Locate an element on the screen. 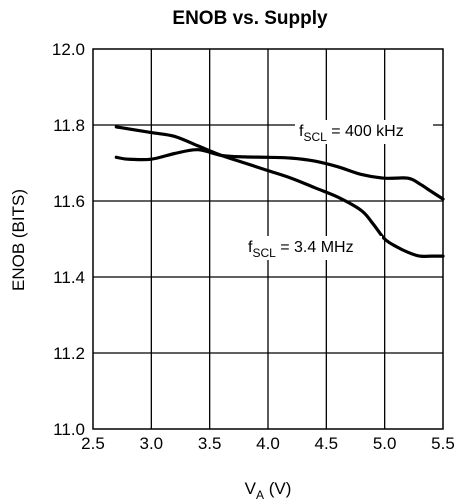  series-line-400khz is located at coordinates (279, 174).